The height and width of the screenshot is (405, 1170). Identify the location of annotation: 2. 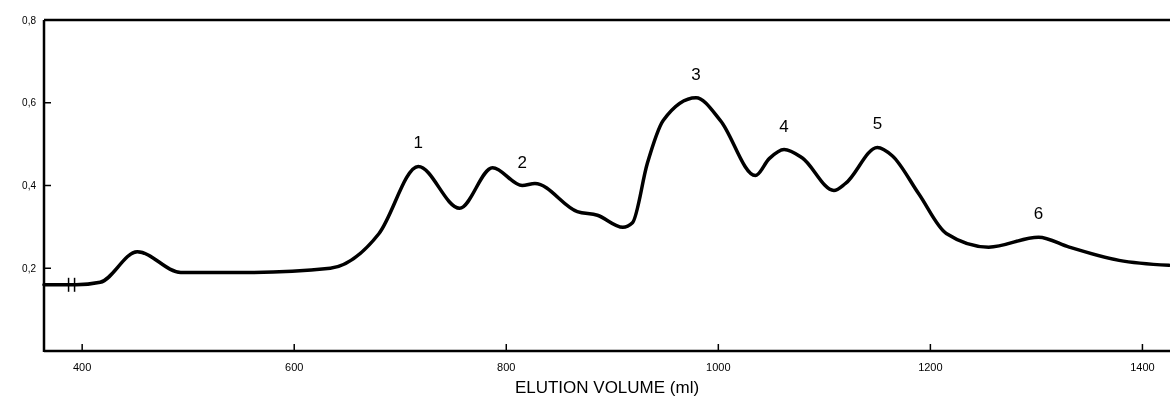
(522, 162).